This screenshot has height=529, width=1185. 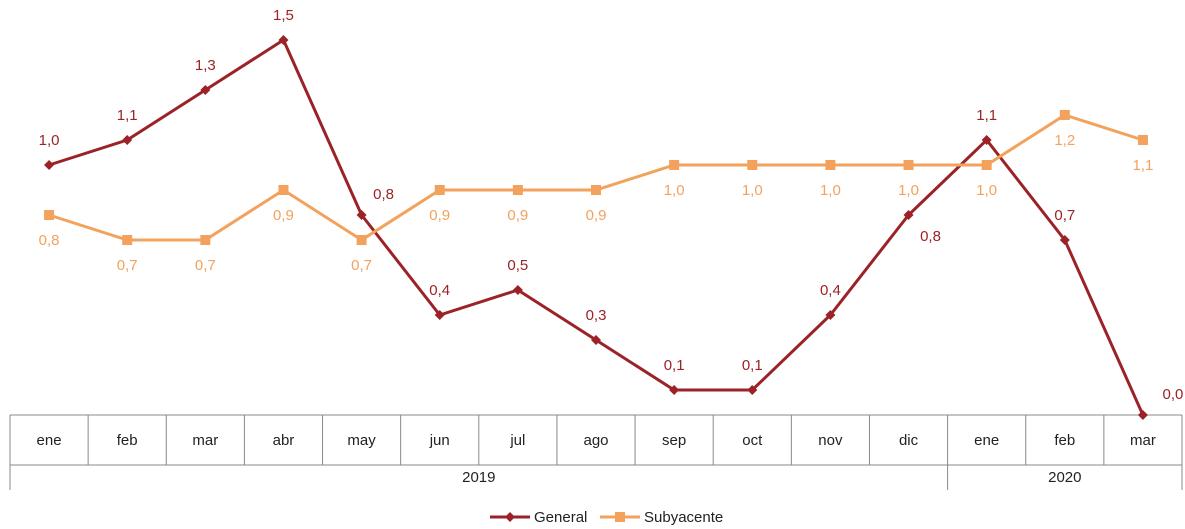 I want to click on x-tick-label: jul, so click(x=517, y=440).